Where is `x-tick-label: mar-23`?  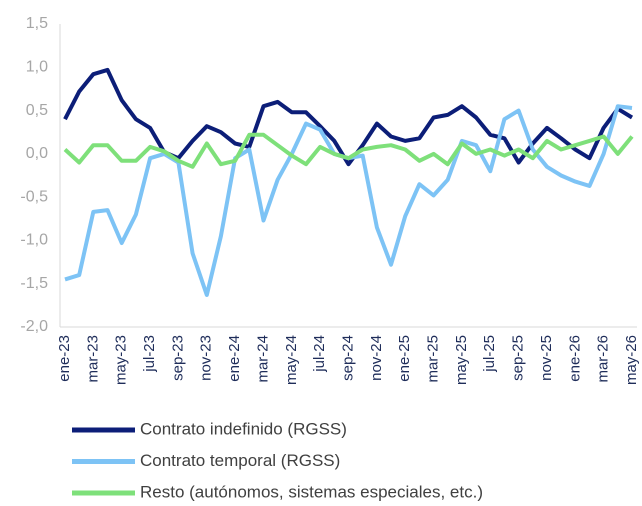 x-tick-label: mar-23 is located at coordinates (92, 359).